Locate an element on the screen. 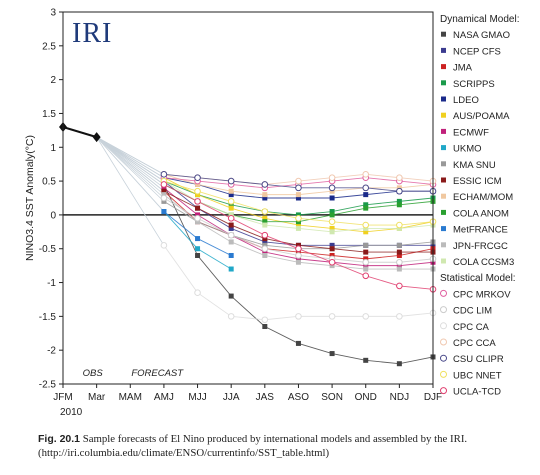 The width and height of the screenshot is (540, 475). x-tick-label: MAM is located at coordinates (130, 397).